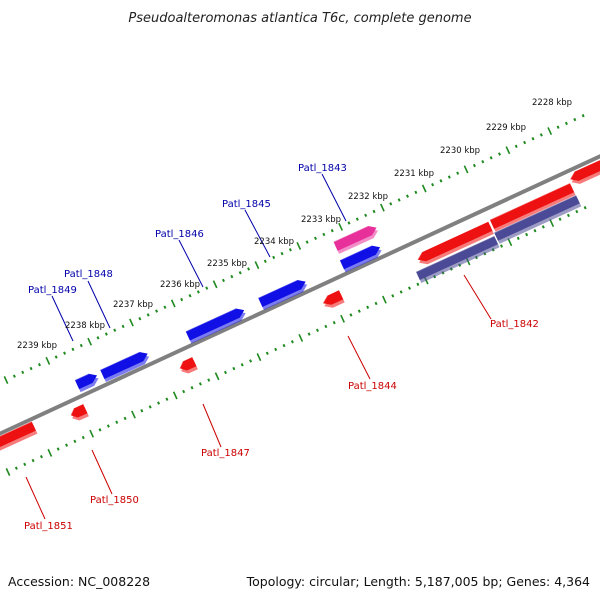  What do you see at coordinates (460, 151) in the screenshot?
I see `kbp-label-2230: 2230 kbp` at bounding box center [460, 151].